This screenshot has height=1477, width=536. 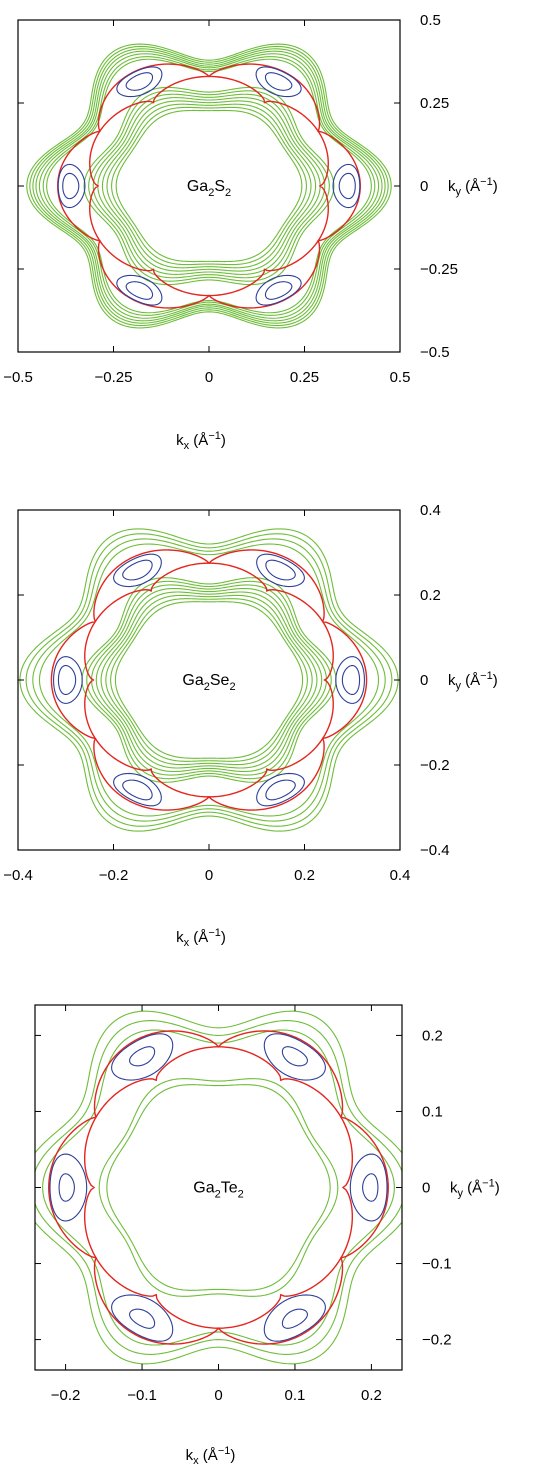 I want to click on y-tick-label: −0.5, so click(x=435, y=352).